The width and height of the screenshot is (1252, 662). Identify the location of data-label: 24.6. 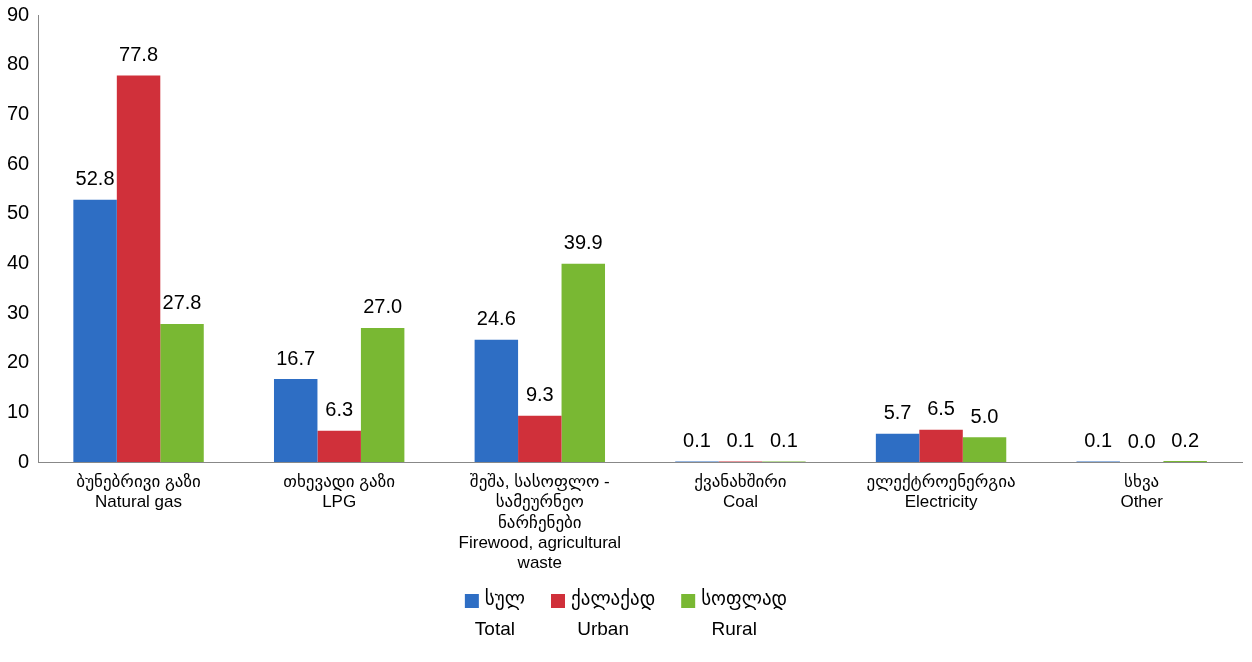
(496, 318).